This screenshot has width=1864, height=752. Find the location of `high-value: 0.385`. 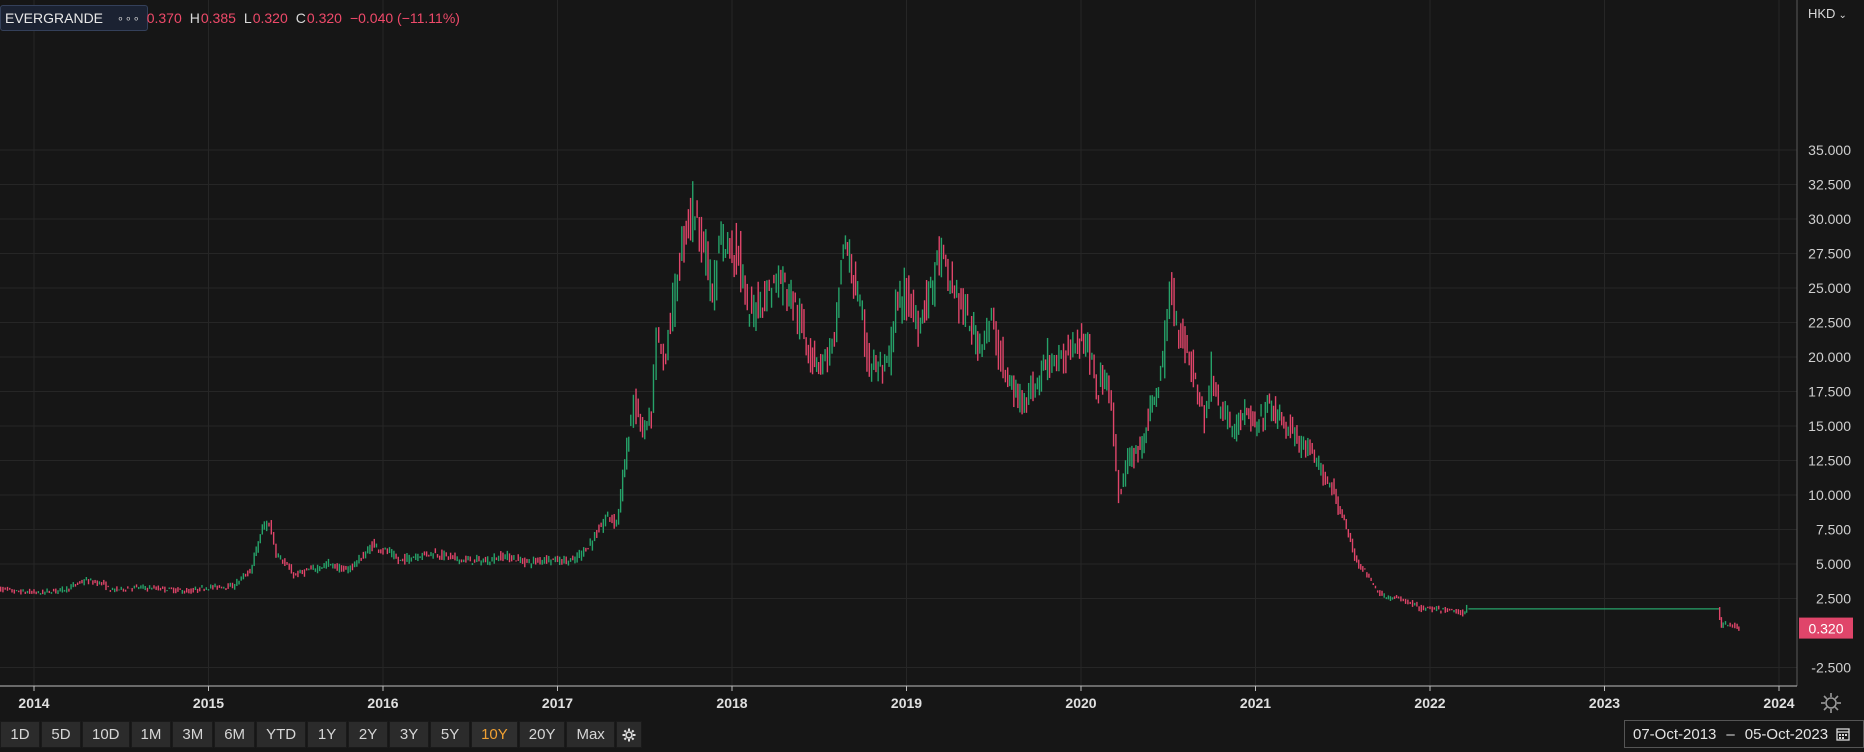

high-value: 0.385 is located at coordinates (218, 18).